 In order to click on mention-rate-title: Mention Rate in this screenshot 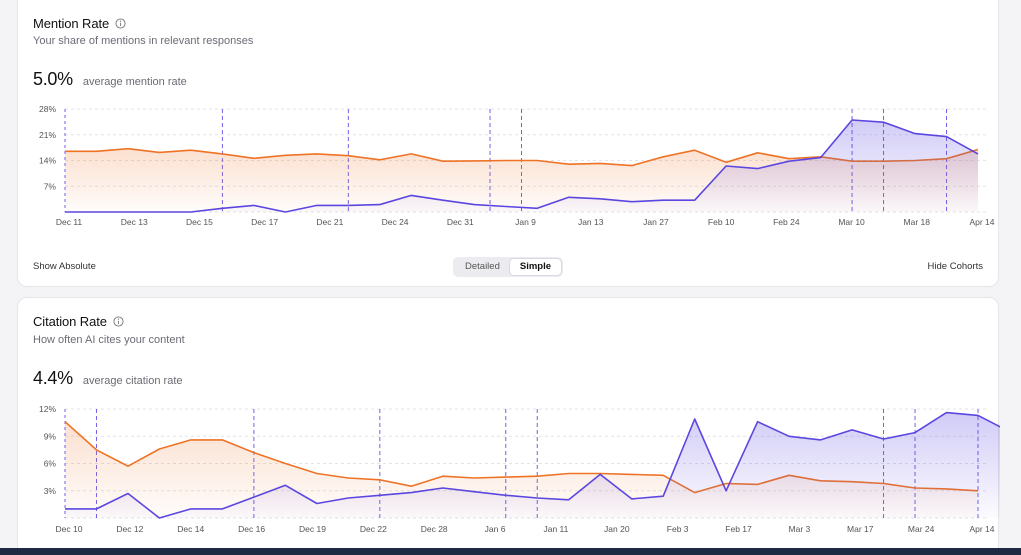, I will do `click(71, 23)`.